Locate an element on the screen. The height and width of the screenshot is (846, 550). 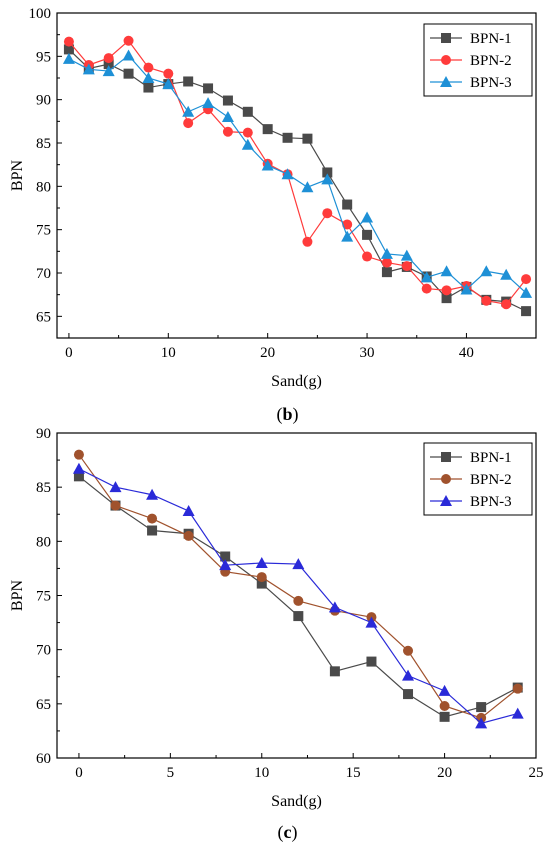
x-tick-label: 5 is located at coordinates (171, 773).